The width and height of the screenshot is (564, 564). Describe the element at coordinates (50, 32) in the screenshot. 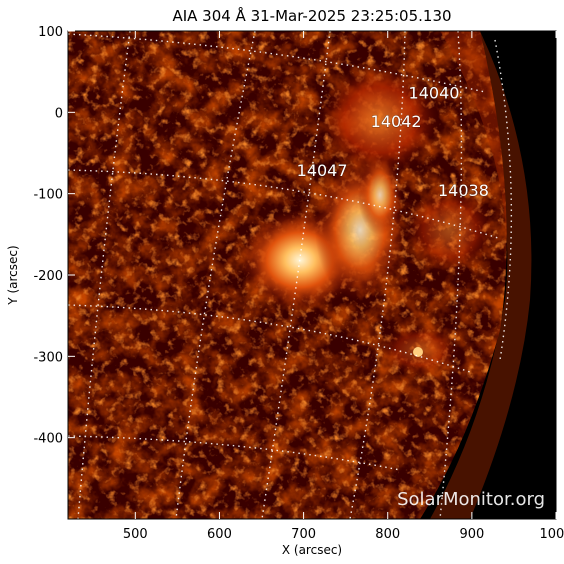

I see `y-tick-label: 100` at that location.